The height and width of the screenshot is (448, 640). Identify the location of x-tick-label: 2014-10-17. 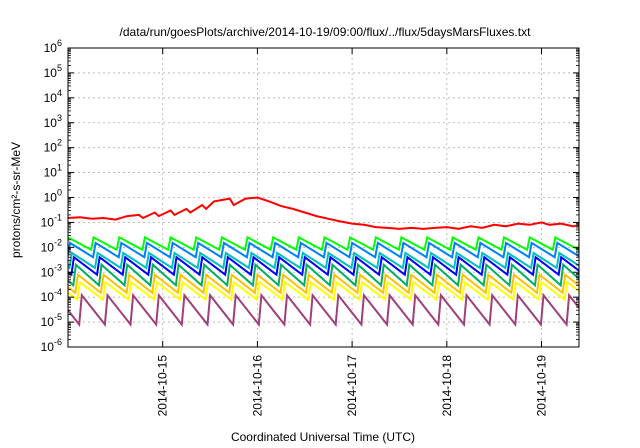
(352, 386).